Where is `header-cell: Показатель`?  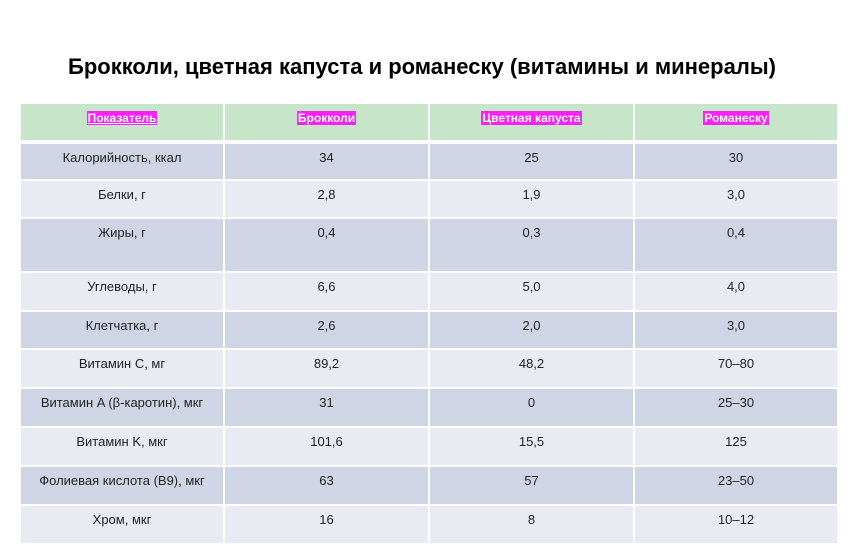
header-cell: Показатель is located at coordinates (122, 122).